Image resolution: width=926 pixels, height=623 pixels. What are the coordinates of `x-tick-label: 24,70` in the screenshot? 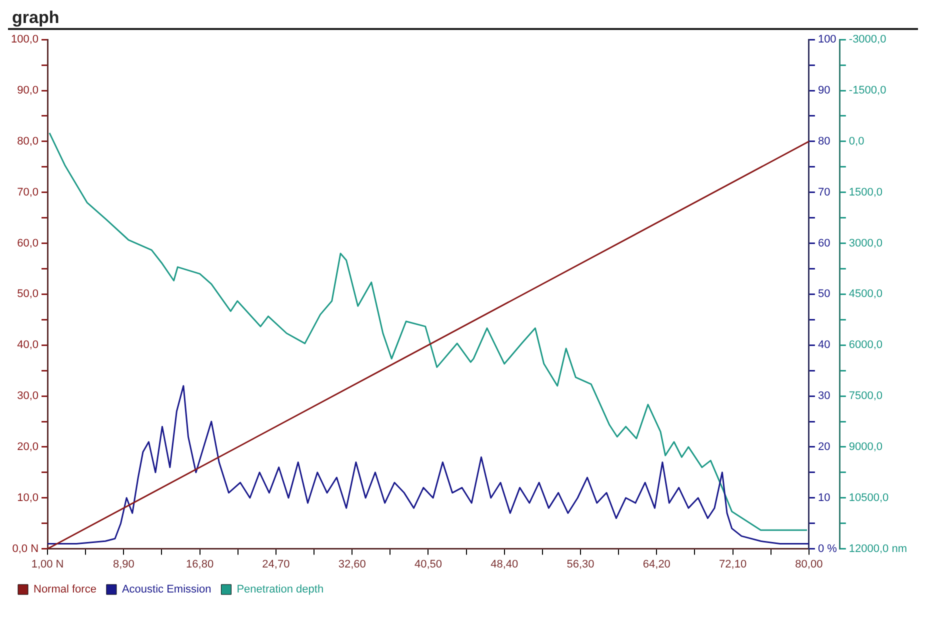 It's located at (276, 564).